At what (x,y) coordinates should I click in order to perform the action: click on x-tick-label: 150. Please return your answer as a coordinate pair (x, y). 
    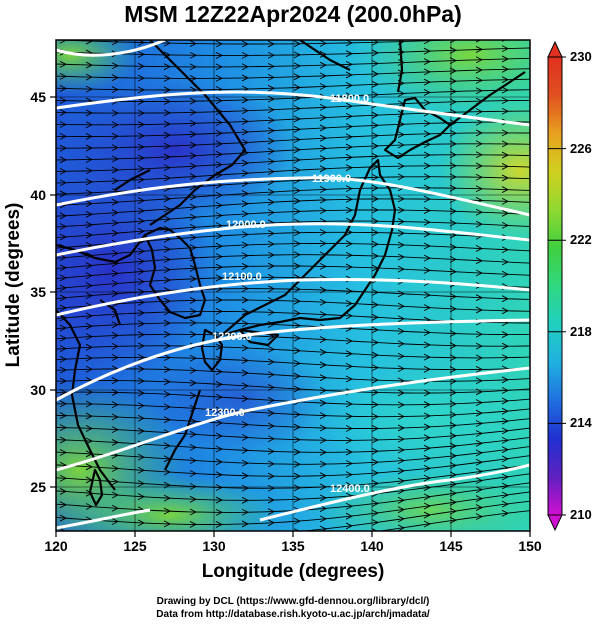
    Looking at the image, I should click on (530, 546).